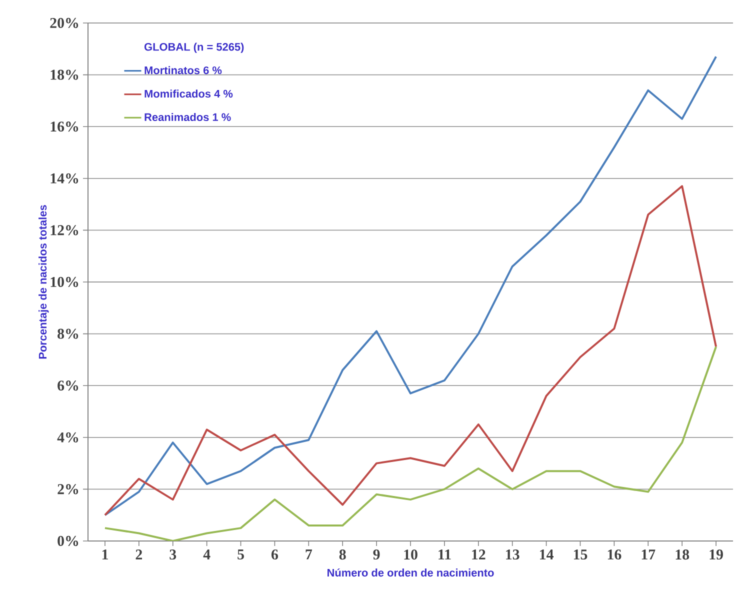  What do you see at coordinates (376, 555) in the screenshot?
I see `x-tick-label: 9` at bounding box center [376, 555].